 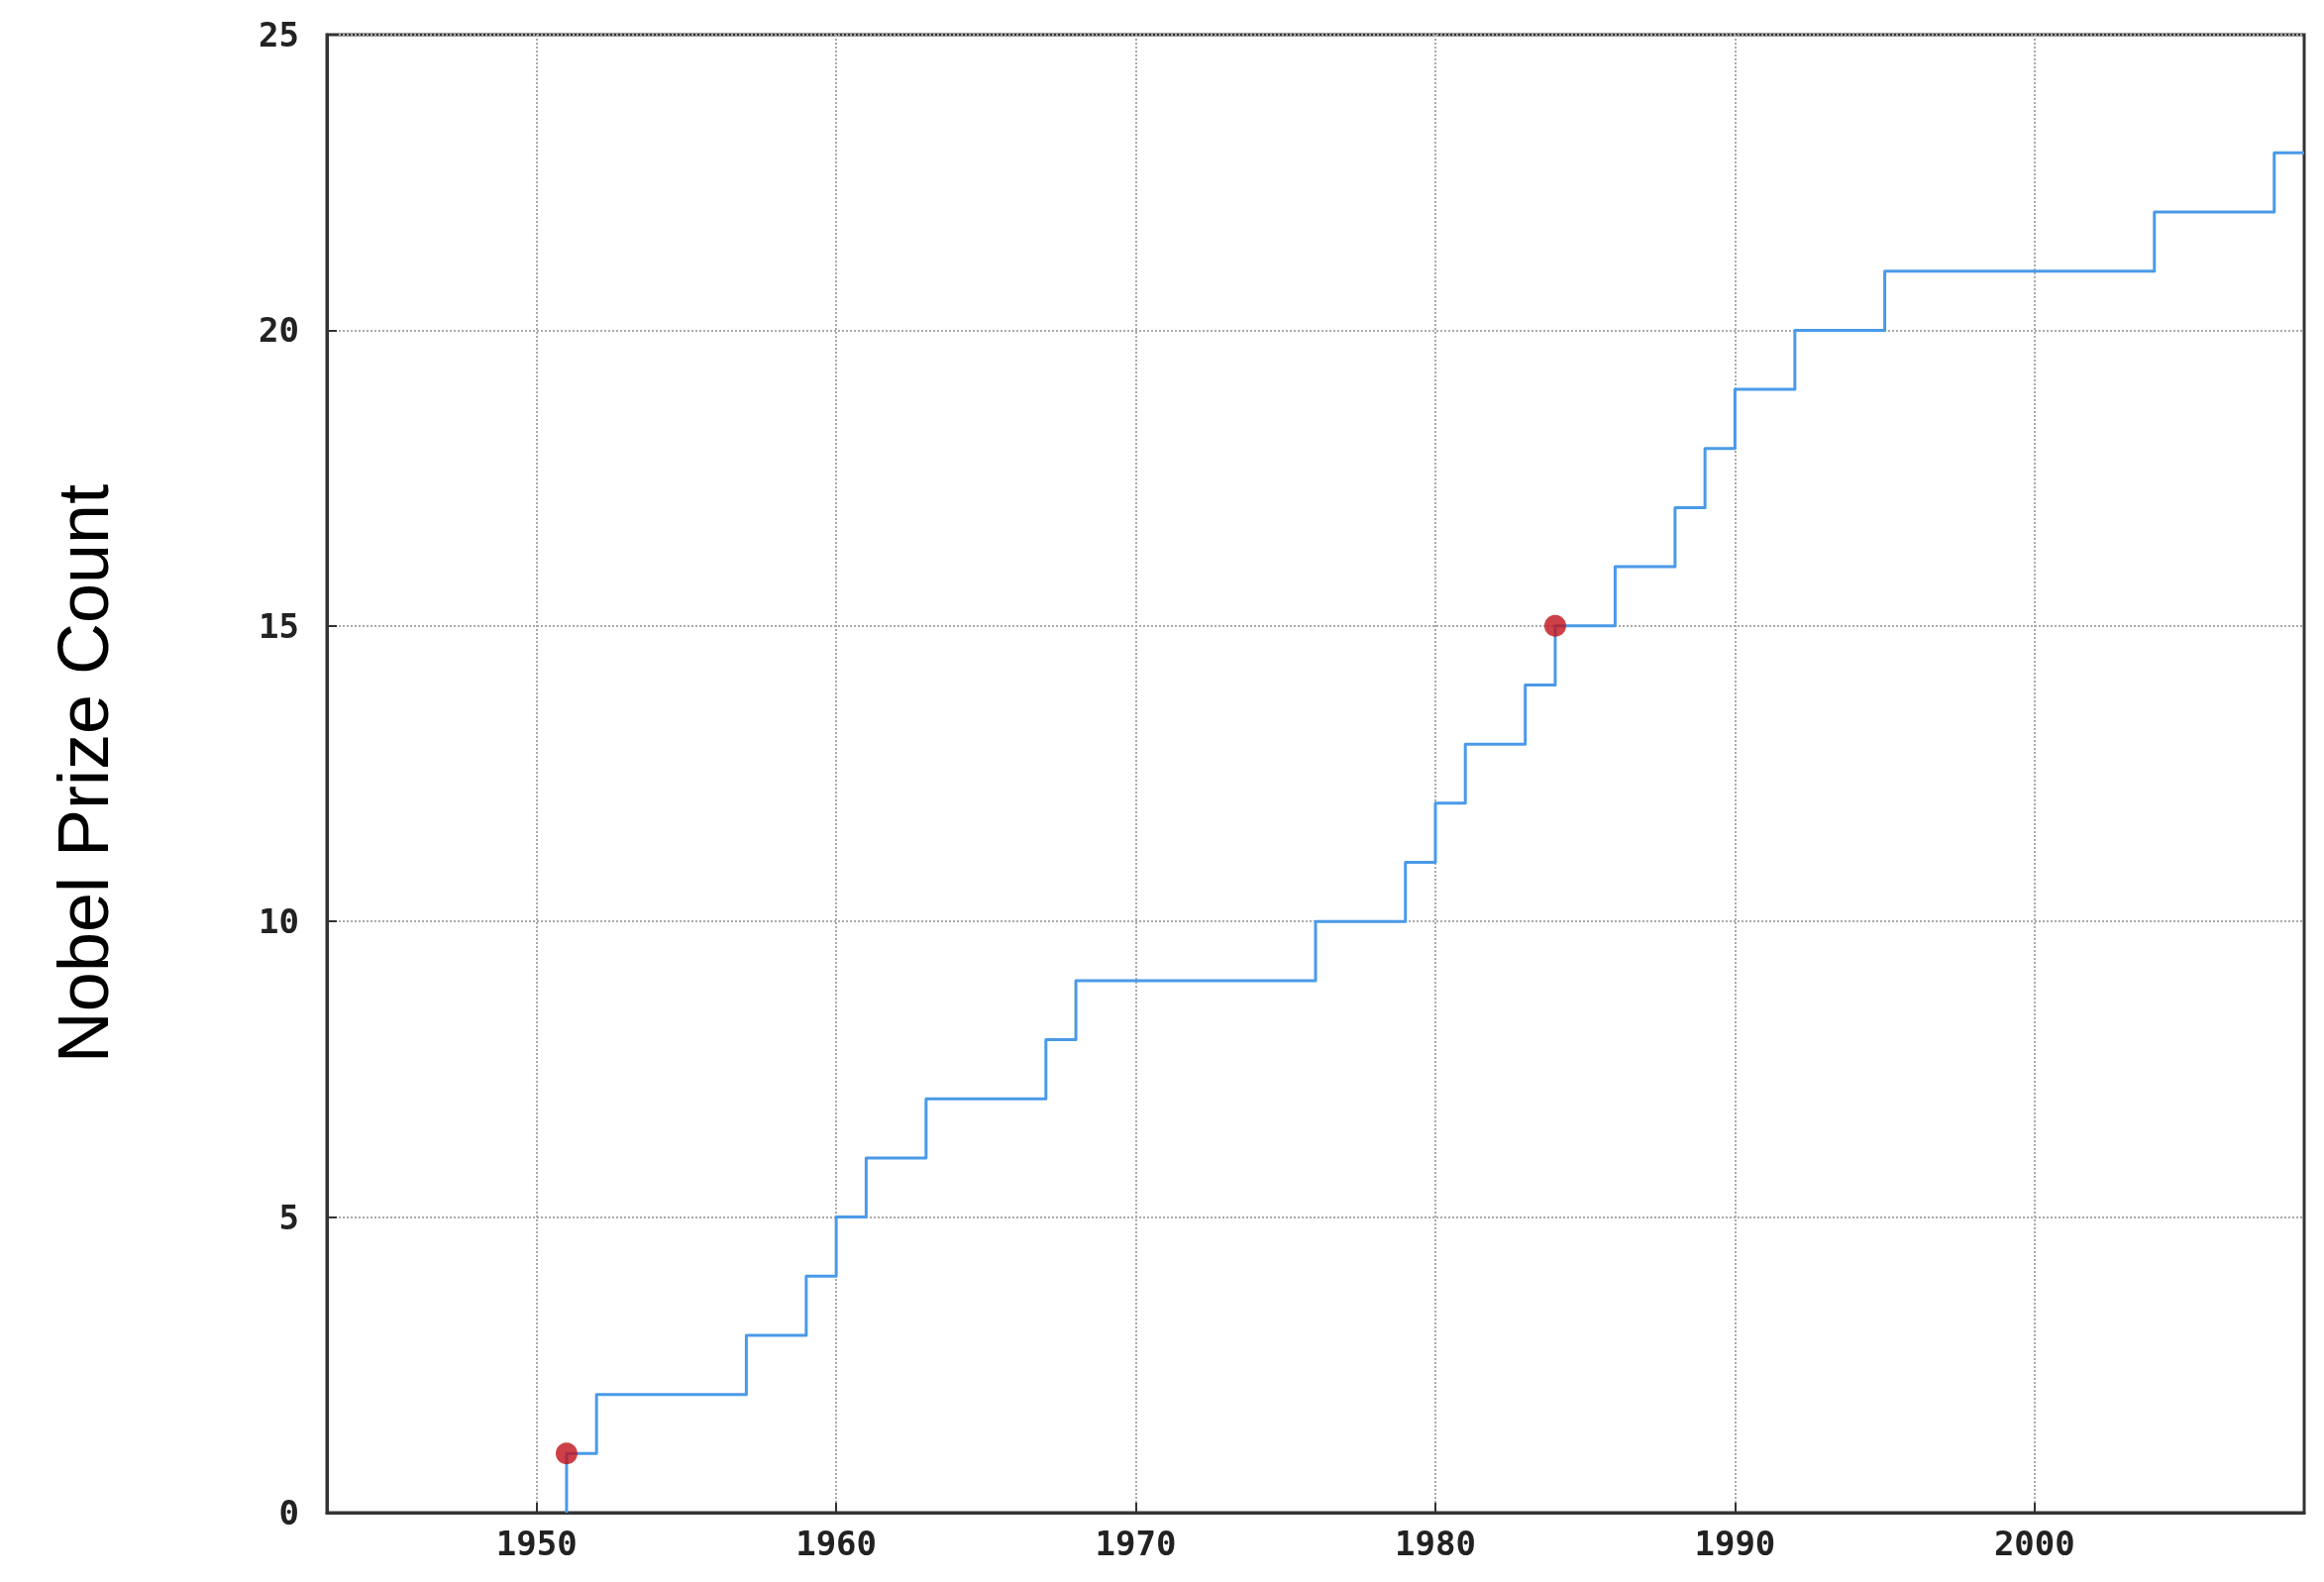 I want to click on x-tick-label: 2000, so click(x=2034, y=1544).